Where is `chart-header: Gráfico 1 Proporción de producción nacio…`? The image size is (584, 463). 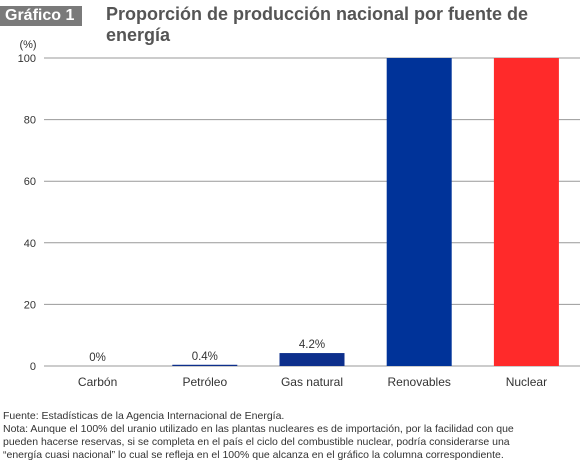 chart-header: Gráfico 1 Proporción de producción nacio… is located at coordinates (292, 24).